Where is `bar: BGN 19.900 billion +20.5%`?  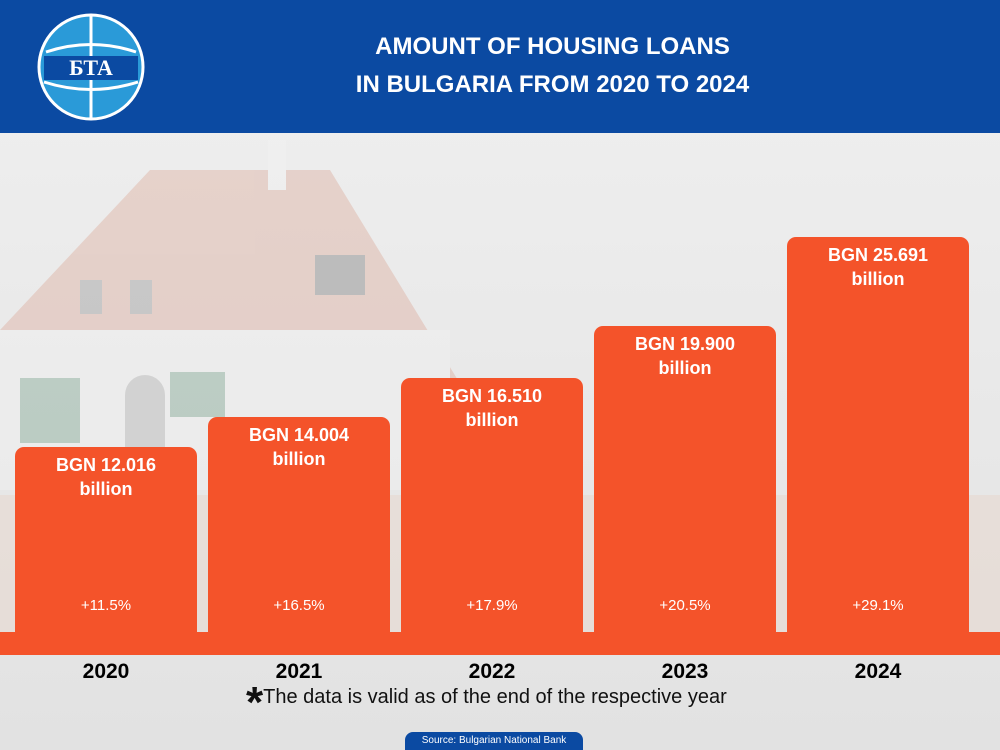
bar: BGN 19.900 billion +20.5% is located at coordinates (685, 478).